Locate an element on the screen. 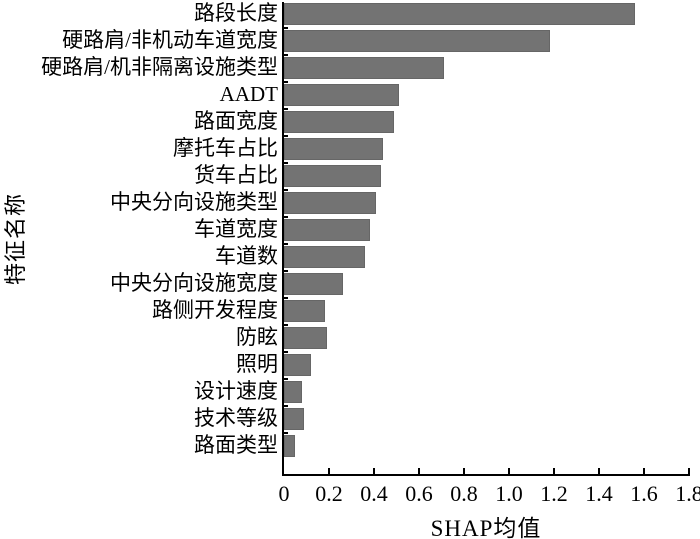 This screenshot has width=700, height=539. x-tick-label-0.4: 0.4 is located at coordinates (374, 493).